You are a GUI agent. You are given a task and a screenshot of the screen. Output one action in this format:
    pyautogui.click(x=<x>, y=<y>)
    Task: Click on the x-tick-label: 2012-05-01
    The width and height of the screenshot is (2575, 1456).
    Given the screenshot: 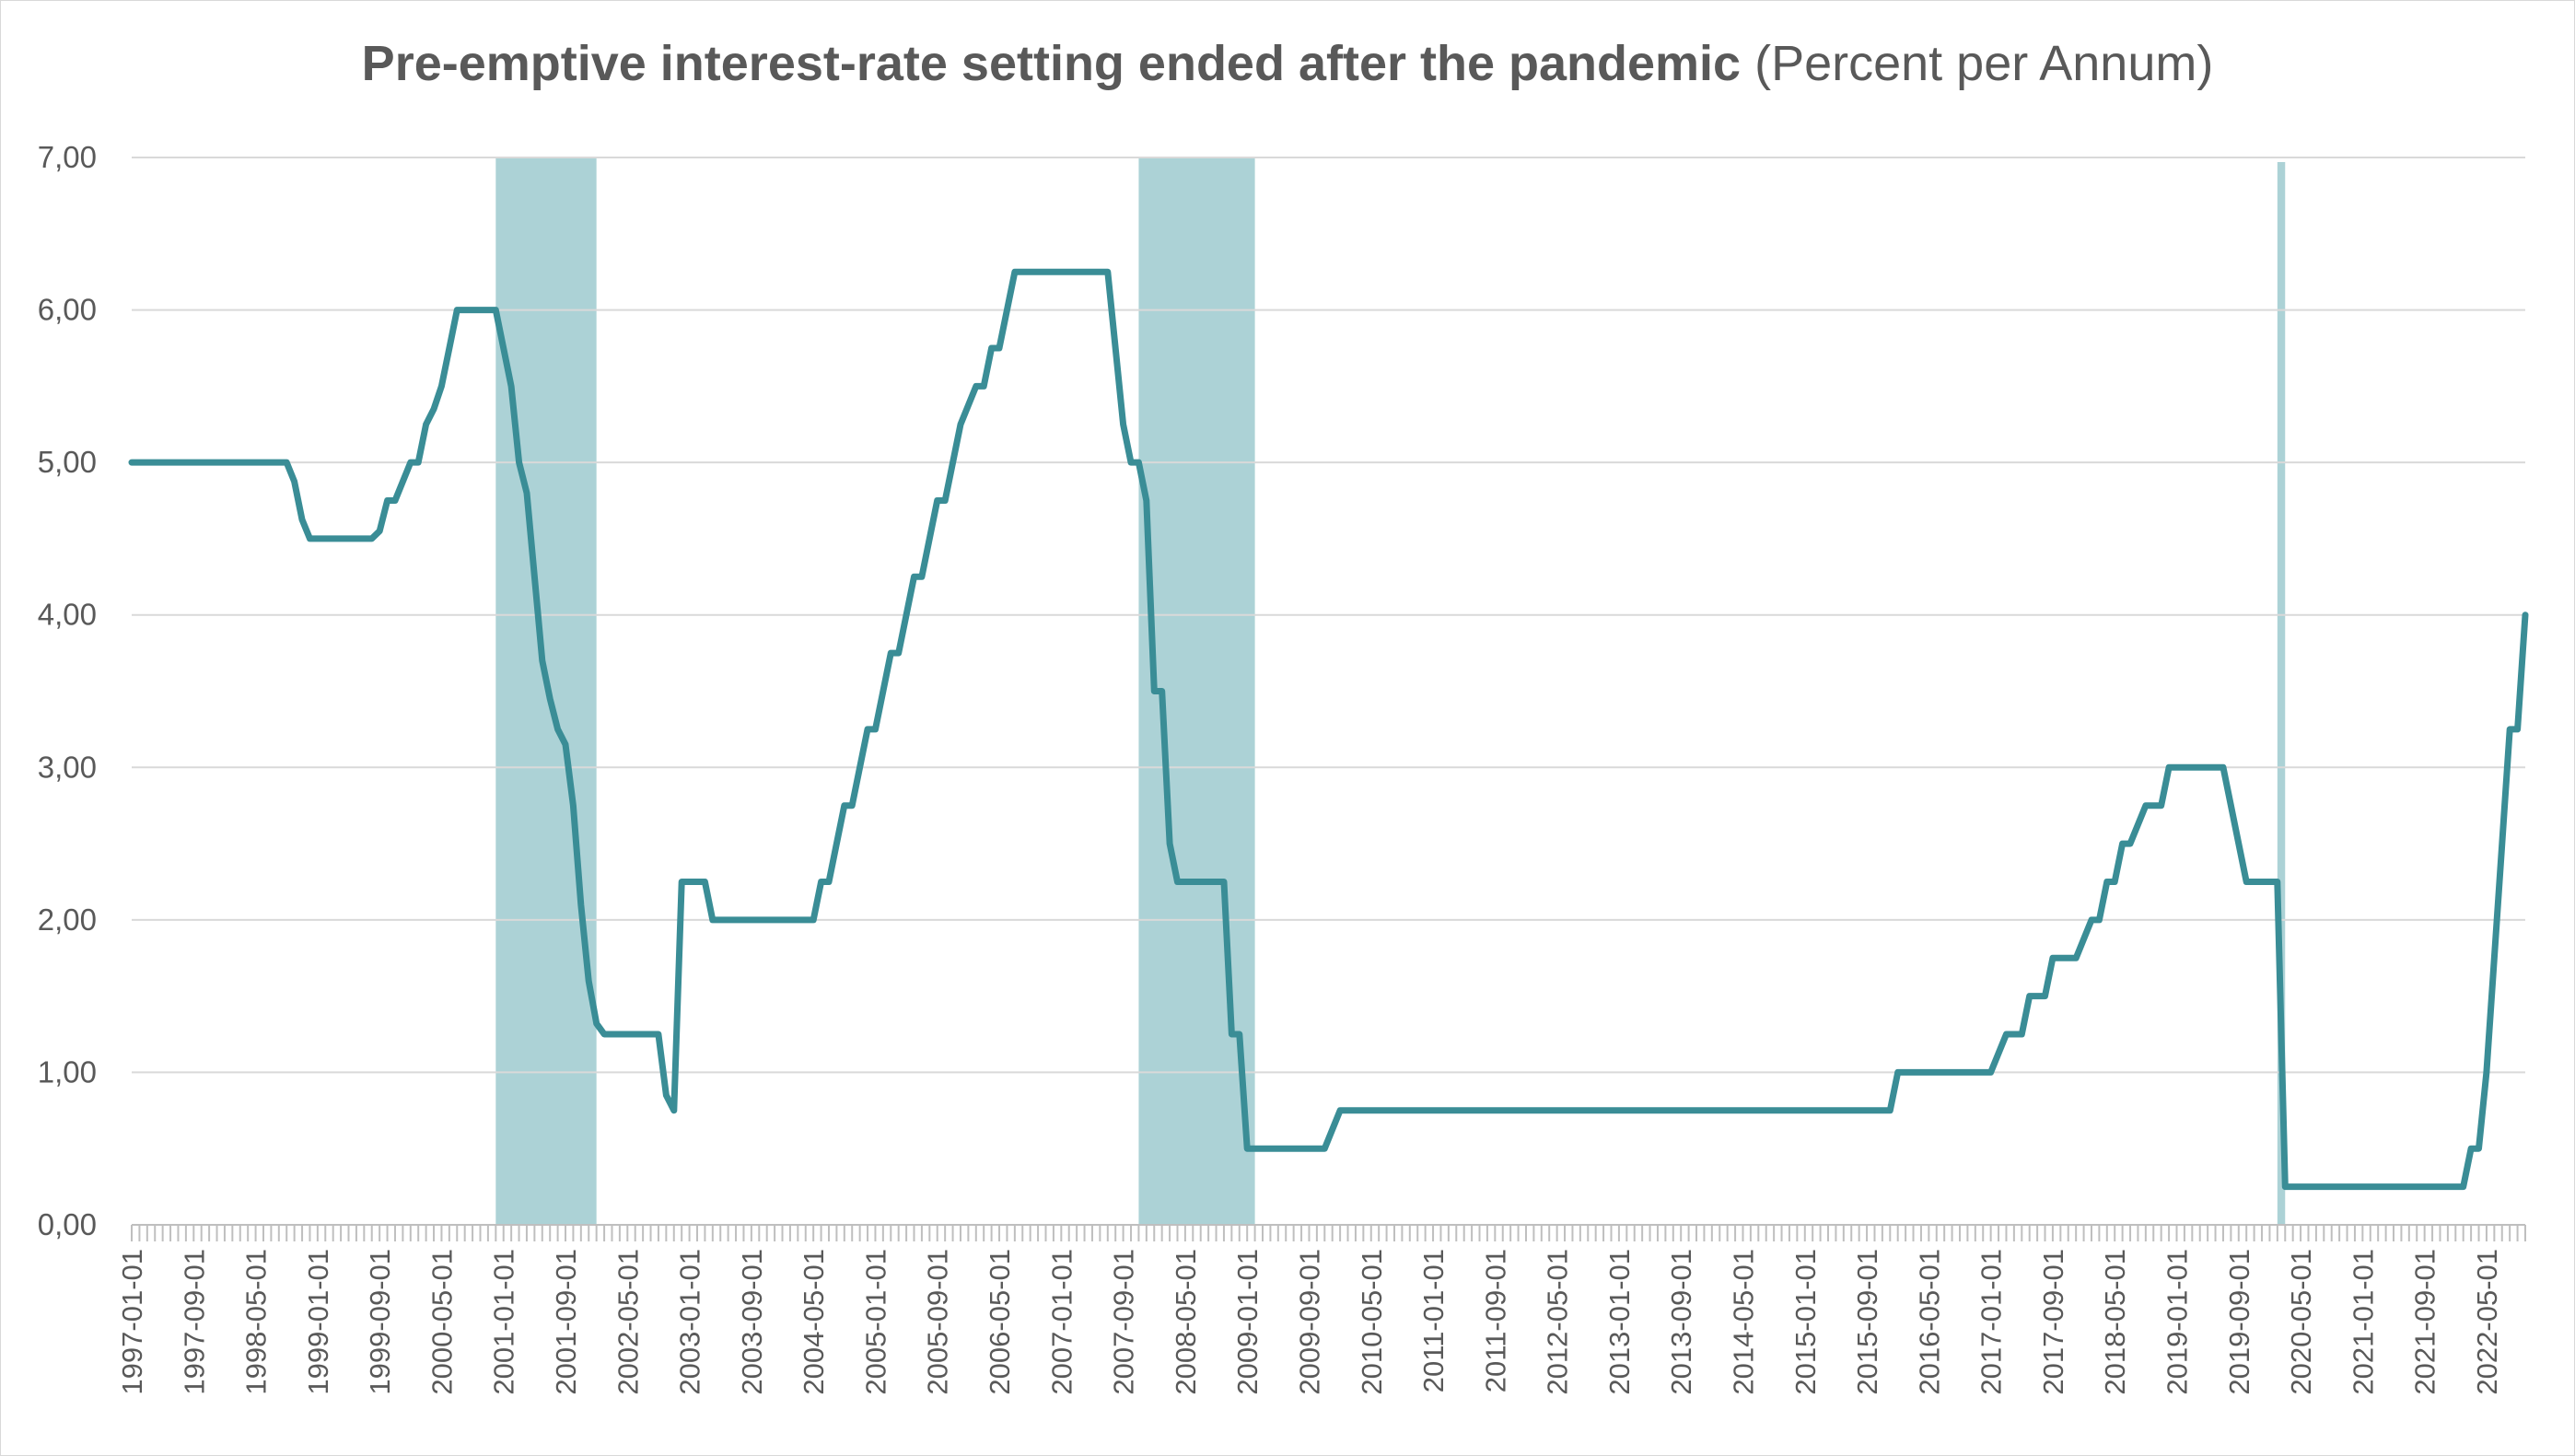 What is the action you would take?
    pyautogui.click(x=1558, y=1322)
    